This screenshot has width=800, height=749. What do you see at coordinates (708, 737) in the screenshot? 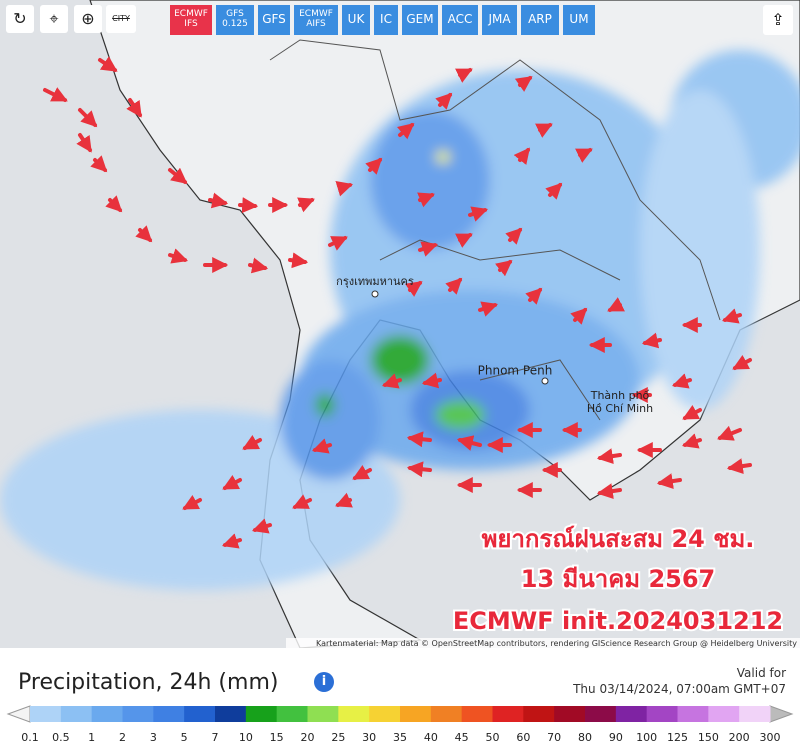
I see `legend-label: 150` at bounding box center [708, 737].